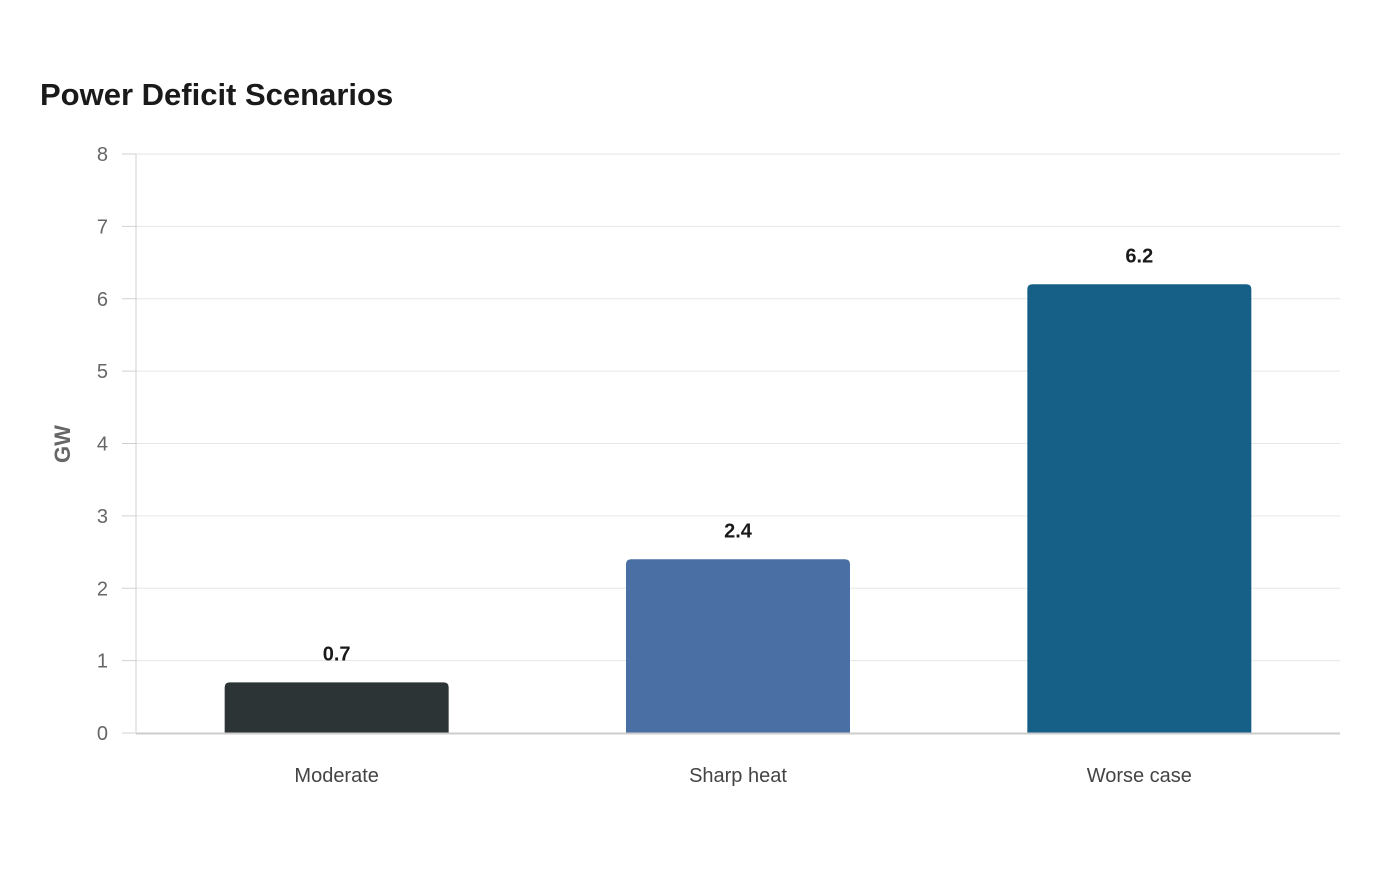 This screenshot has height=880, width=1400. What do you see at coordinates (1139, 256) in the screenshot?
I see `data-label: 6.2` at bounding box center [1139, 256].